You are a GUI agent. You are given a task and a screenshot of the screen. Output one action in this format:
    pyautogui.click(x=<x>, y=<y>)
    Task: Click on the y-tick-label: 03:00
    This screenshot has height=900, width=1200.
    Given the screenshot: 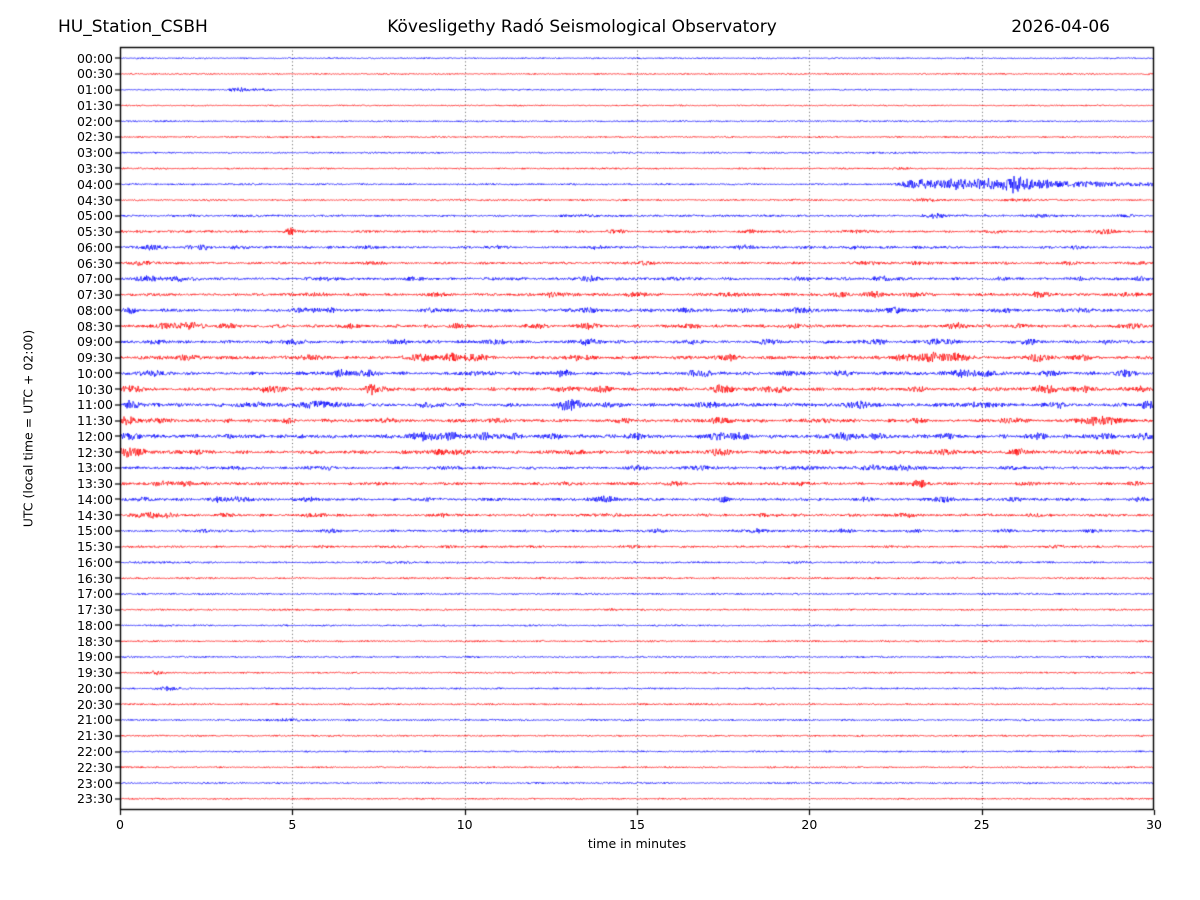 What is the action you would take?
    pyautogui.click(x=94, y=153)
    